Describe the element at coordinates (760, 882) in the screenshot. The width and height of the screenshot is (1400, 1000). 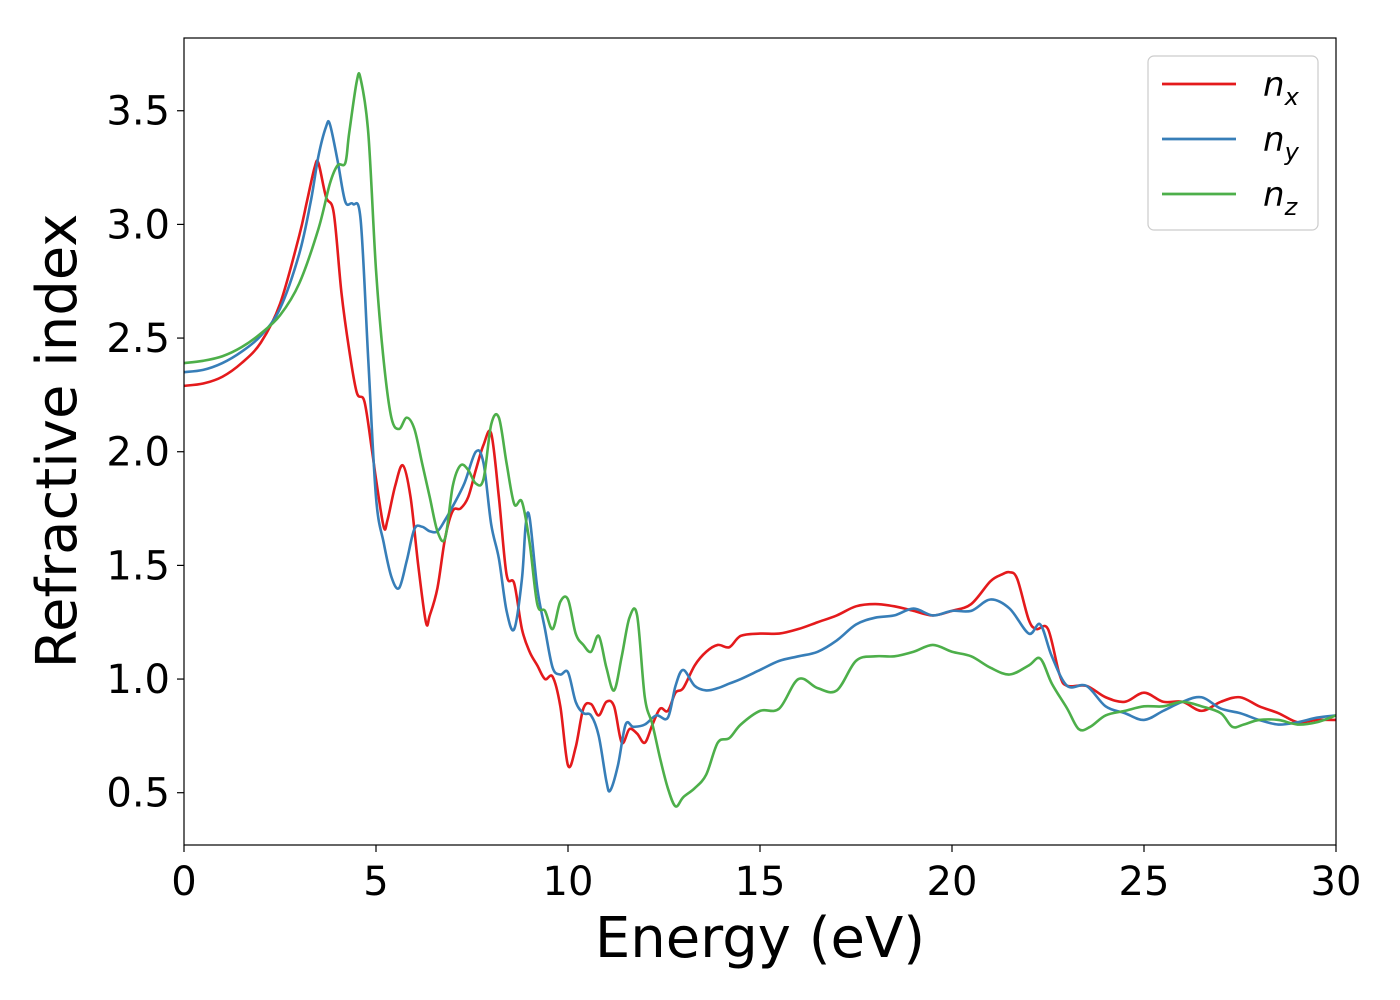
I see `x-tick-label: 15` at that location.